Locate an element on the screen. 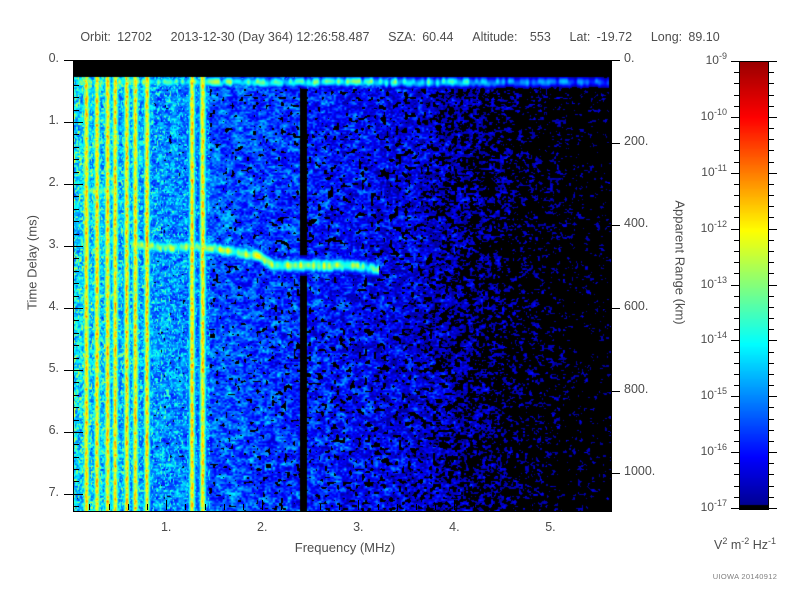 Image resolution: width=800 pixels, height=600 pixels. credit-label: UIOWA 20140912 is located at coordinates (745, 576).